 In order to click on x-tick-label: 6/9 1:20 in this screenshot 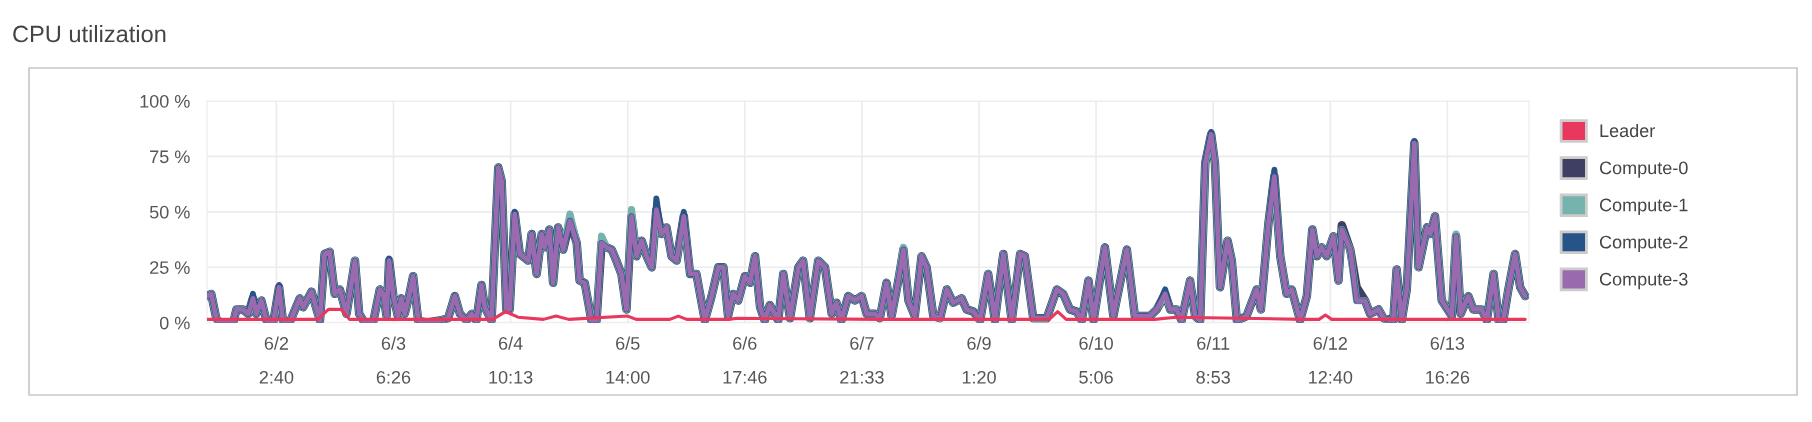, I will do `click(979, 360)`.